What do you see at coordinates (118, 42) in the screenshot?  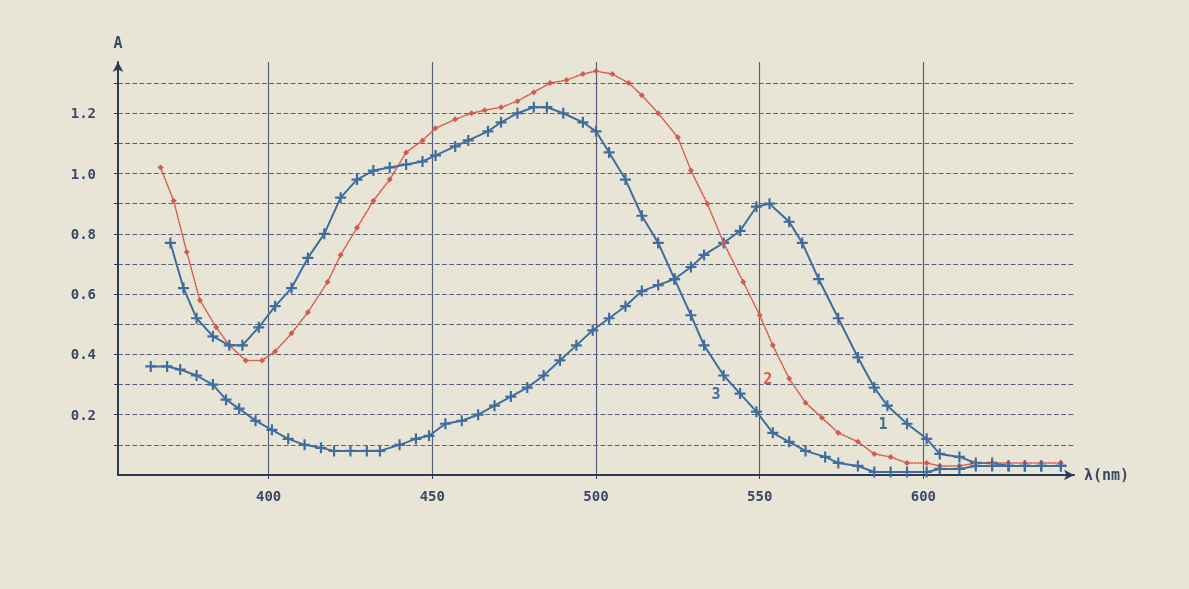 I see `y-axis-title: A` at bounding box center [118, 42].